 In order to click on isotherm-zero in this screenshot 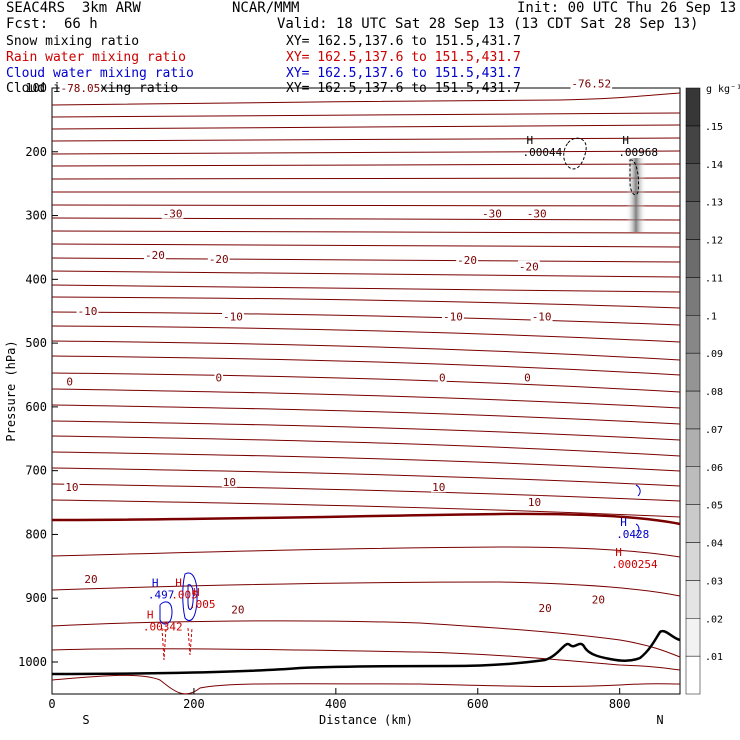, I will do `click(366, 519)`.